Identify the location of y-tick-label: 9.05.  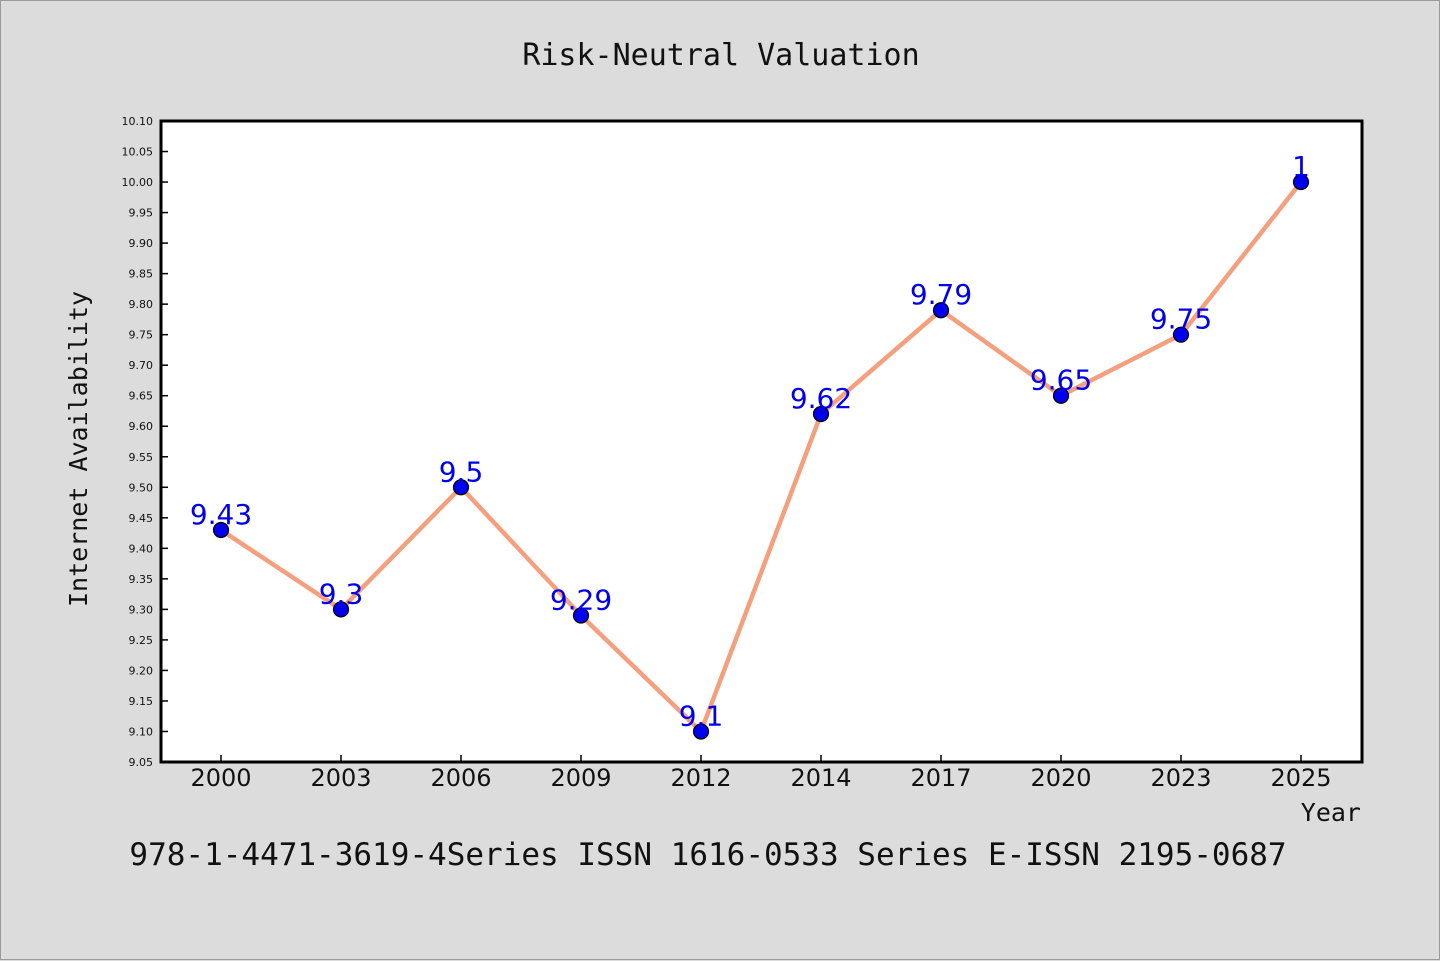
(141, 762).